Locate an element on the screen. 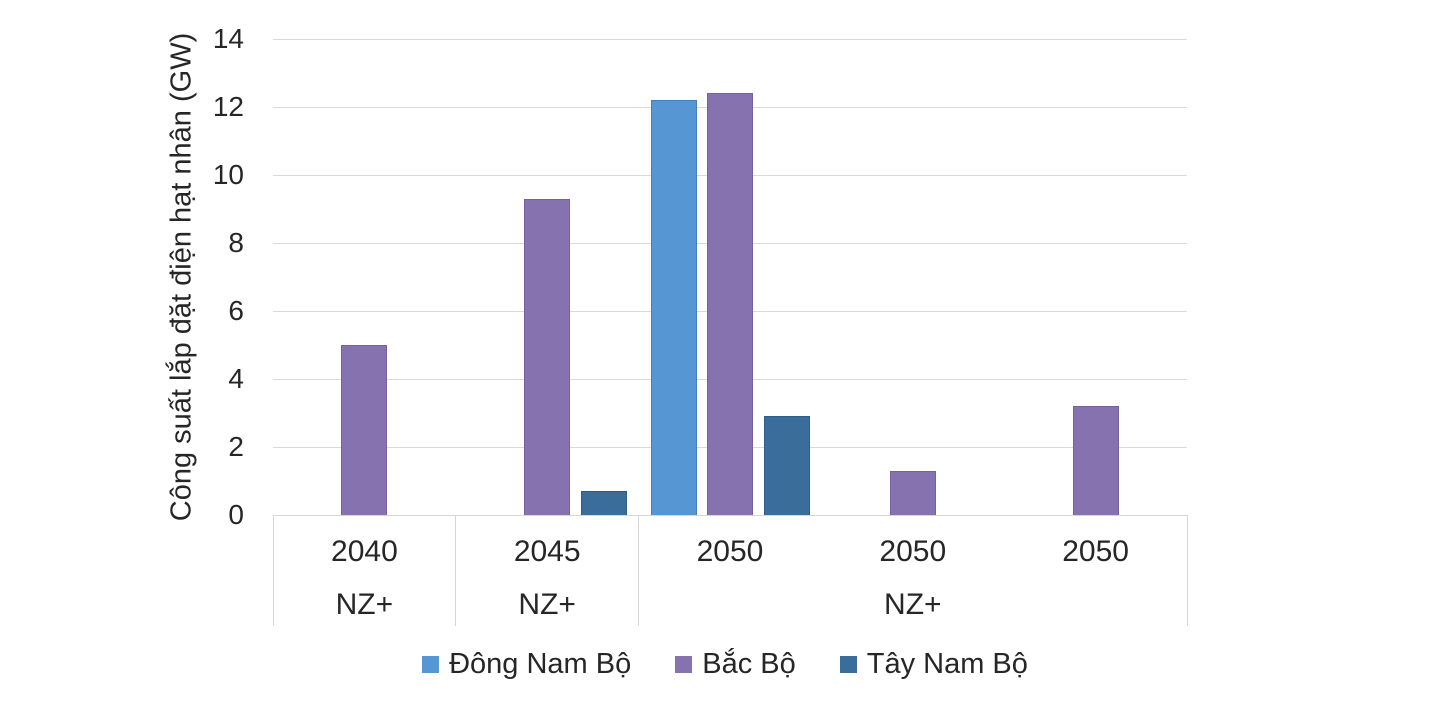 This screenshot has height=710, width=1450. y-axis-tick-label: 4 is located at coordinates (236, 378).